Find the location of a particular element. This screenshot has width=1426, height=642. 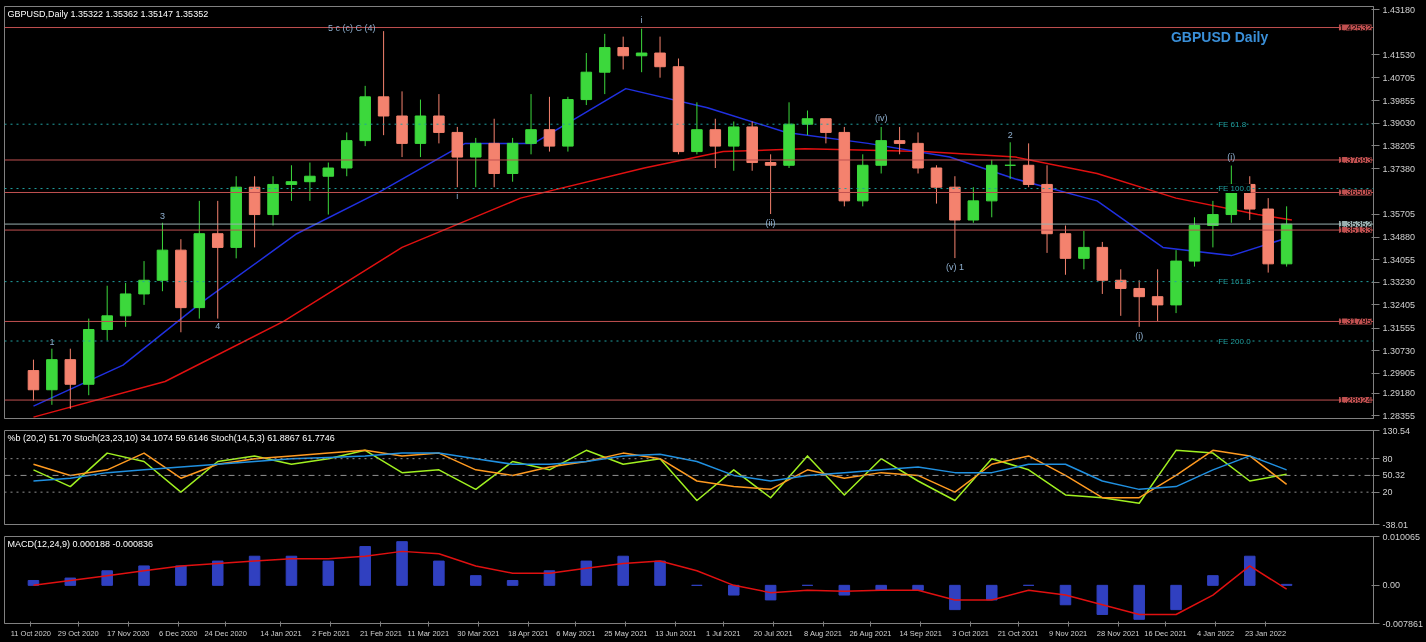

annotation: 2 is located at coordinates (1010, 135).